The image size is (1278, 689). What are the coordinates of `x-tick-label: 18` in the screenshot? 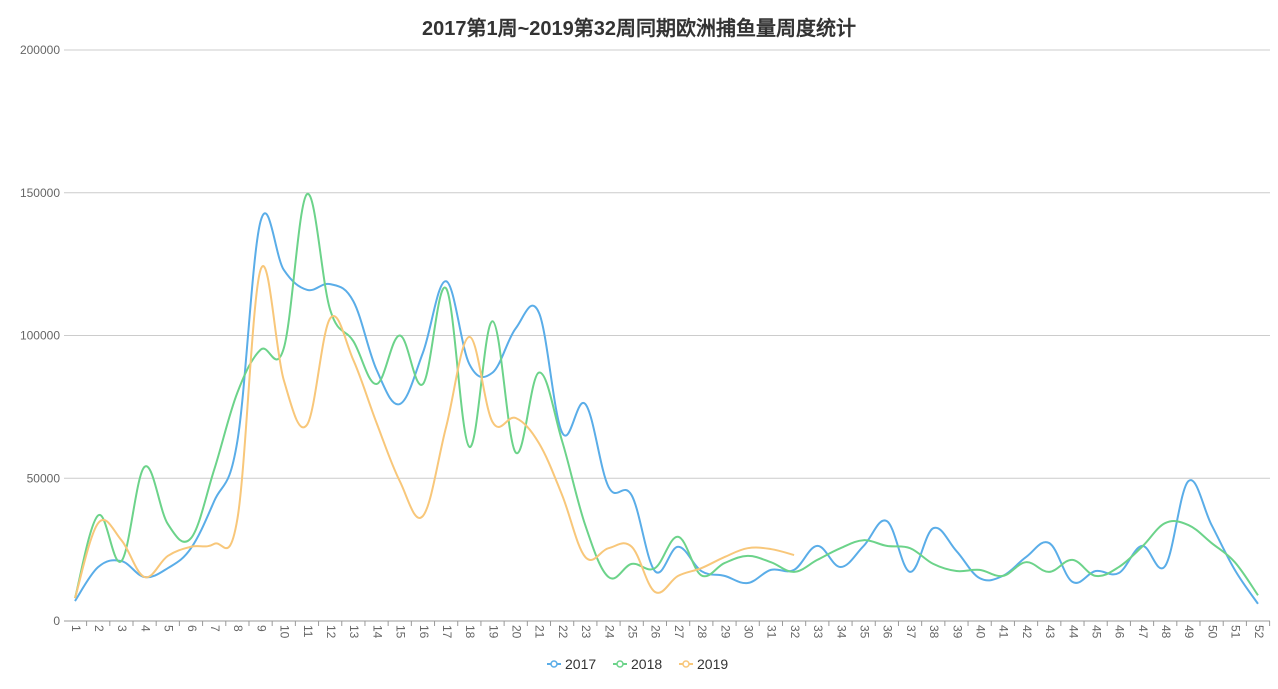 It's located at (470, 632).